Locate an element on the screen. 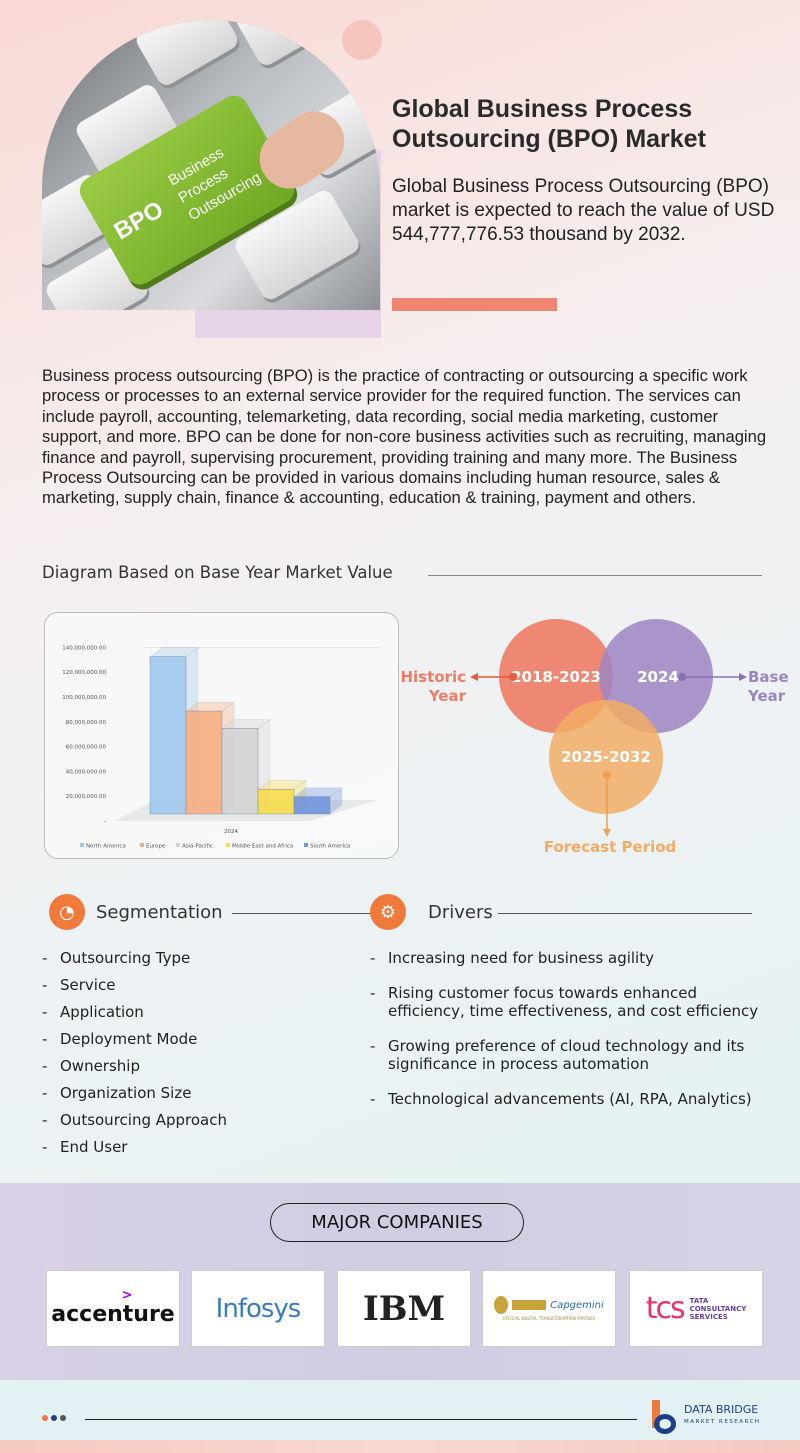 The height and width of the screenshot is (1453, 800). forecast-years: 2025-2032 is located at coordinates (606, 757).